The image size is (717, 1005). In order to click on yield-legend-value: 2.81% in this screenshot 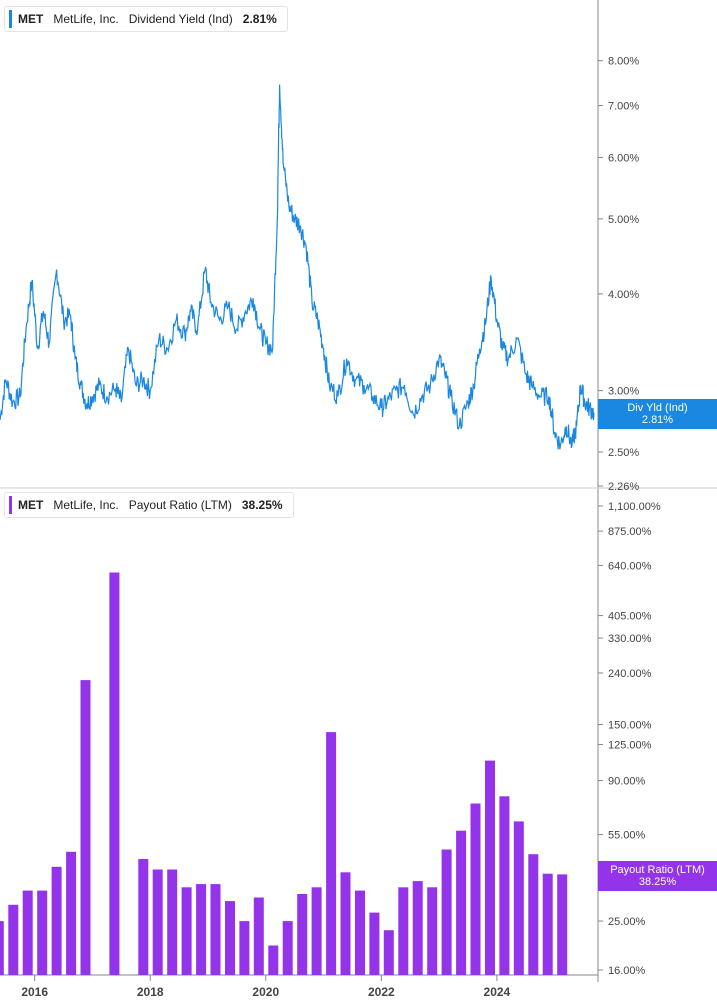, I will do `click(259, 19)`.